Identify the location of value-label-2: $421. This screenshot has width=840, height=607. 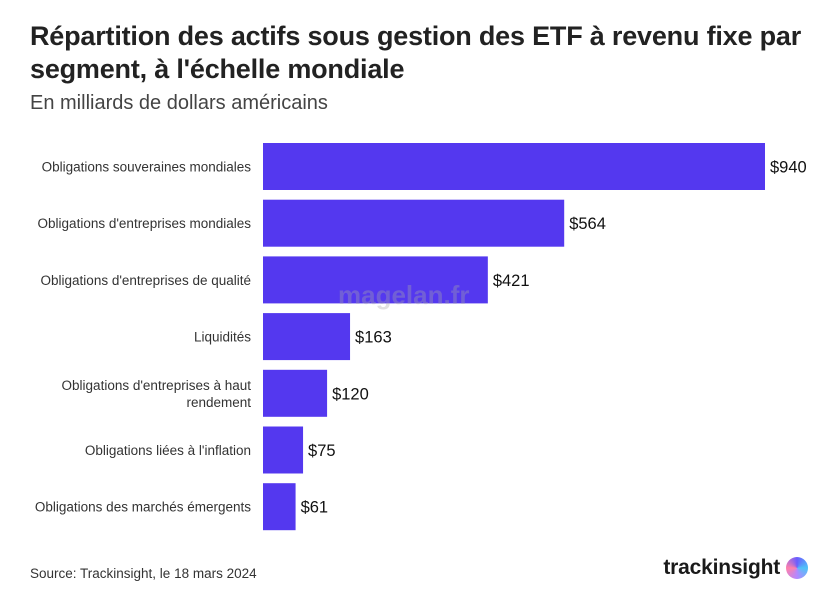
(511, 281).